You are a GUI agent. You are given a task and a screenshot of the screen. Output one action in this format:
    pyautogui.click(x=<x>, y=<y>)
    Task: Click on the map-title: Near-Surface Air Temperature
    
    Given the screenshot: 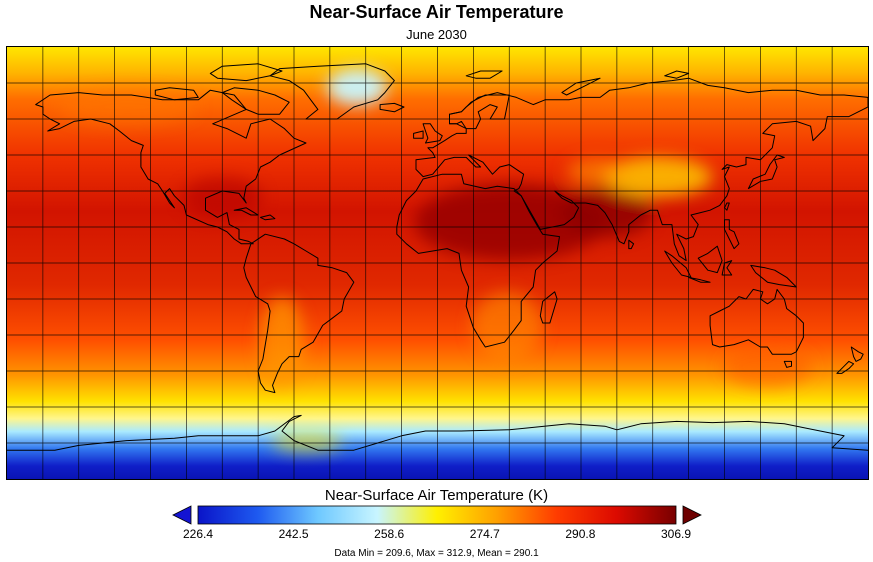 What is the action you would take?
    pyautogui.click(x=436, y=12)
    